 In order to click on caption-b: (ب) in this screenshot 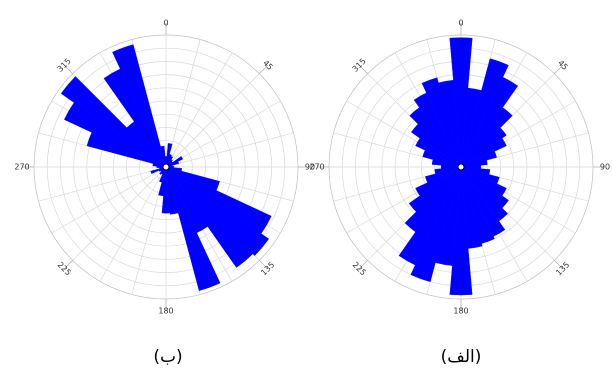, I will do `click(167, 357)`.